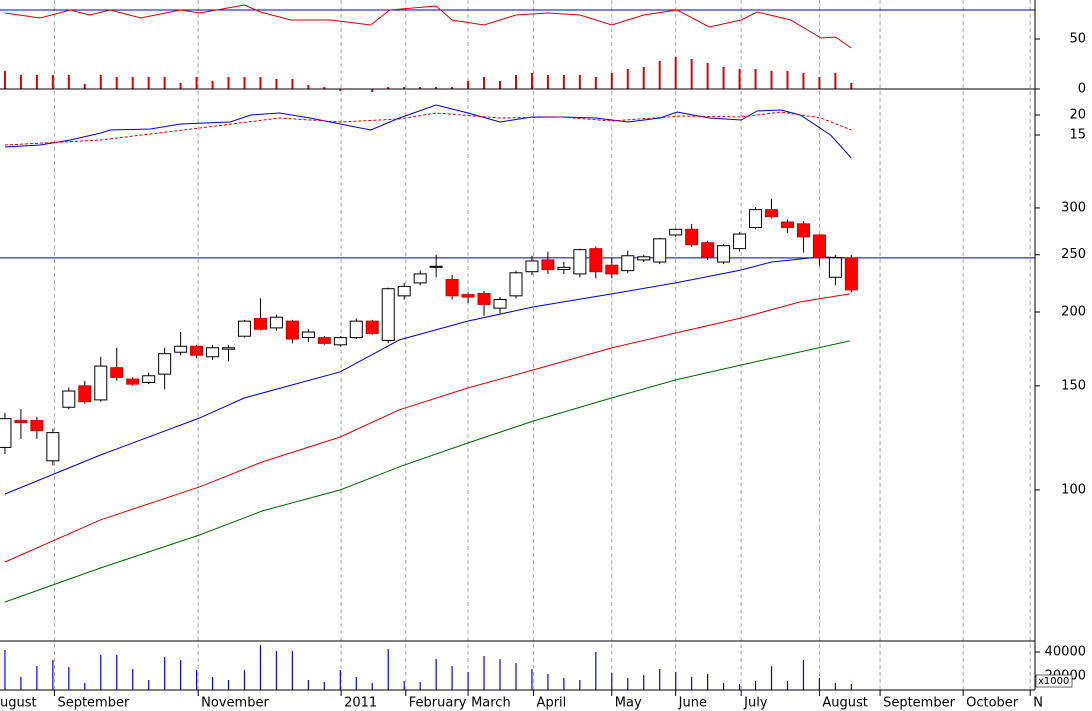  Describe the element at coordinates (552, 703) in the screenshot. I see `x-tick-label: April` at that location.